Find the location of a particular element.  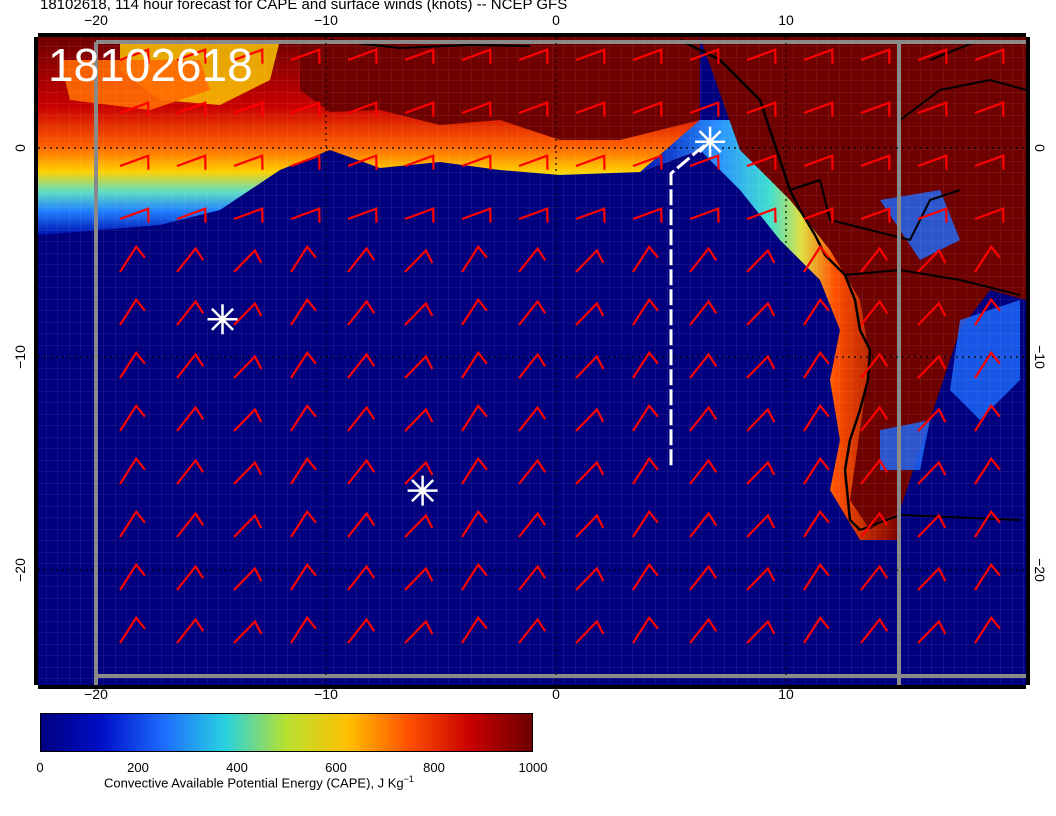

date-stamp: 18102618 is located at coordinates (150, 65).